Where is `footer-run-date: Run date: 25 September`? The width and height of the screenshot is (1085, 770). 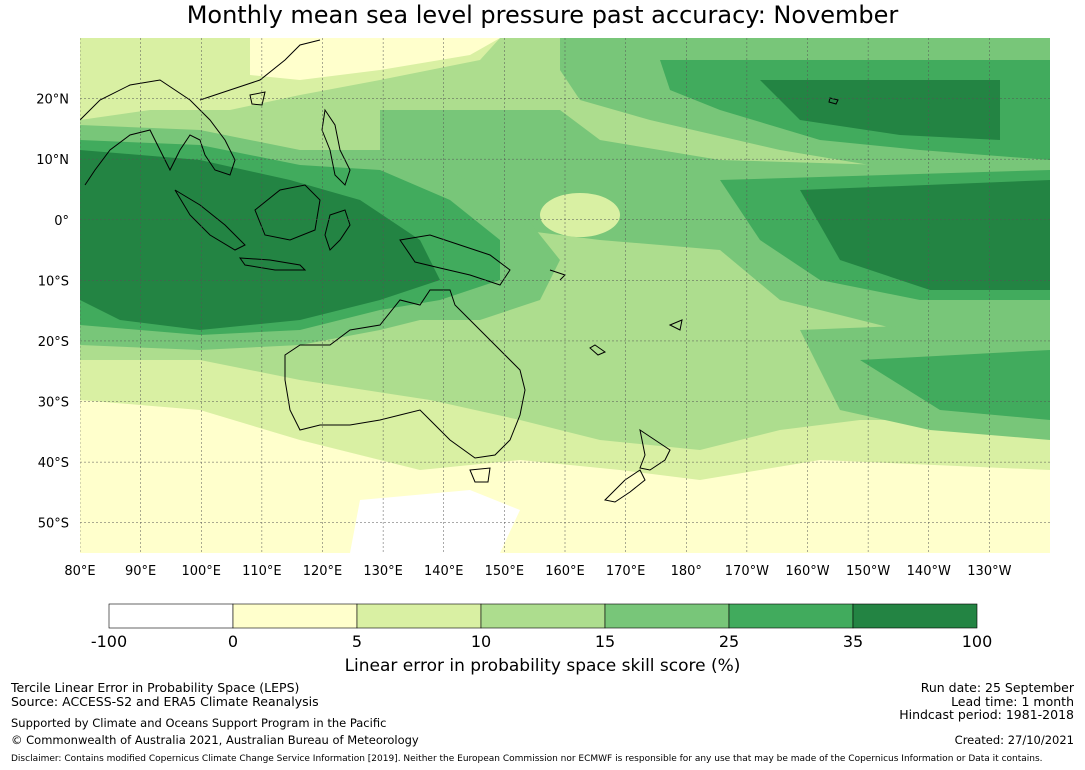
footer-run-date: Run date: 25 September is located at coordinates (997, 687).